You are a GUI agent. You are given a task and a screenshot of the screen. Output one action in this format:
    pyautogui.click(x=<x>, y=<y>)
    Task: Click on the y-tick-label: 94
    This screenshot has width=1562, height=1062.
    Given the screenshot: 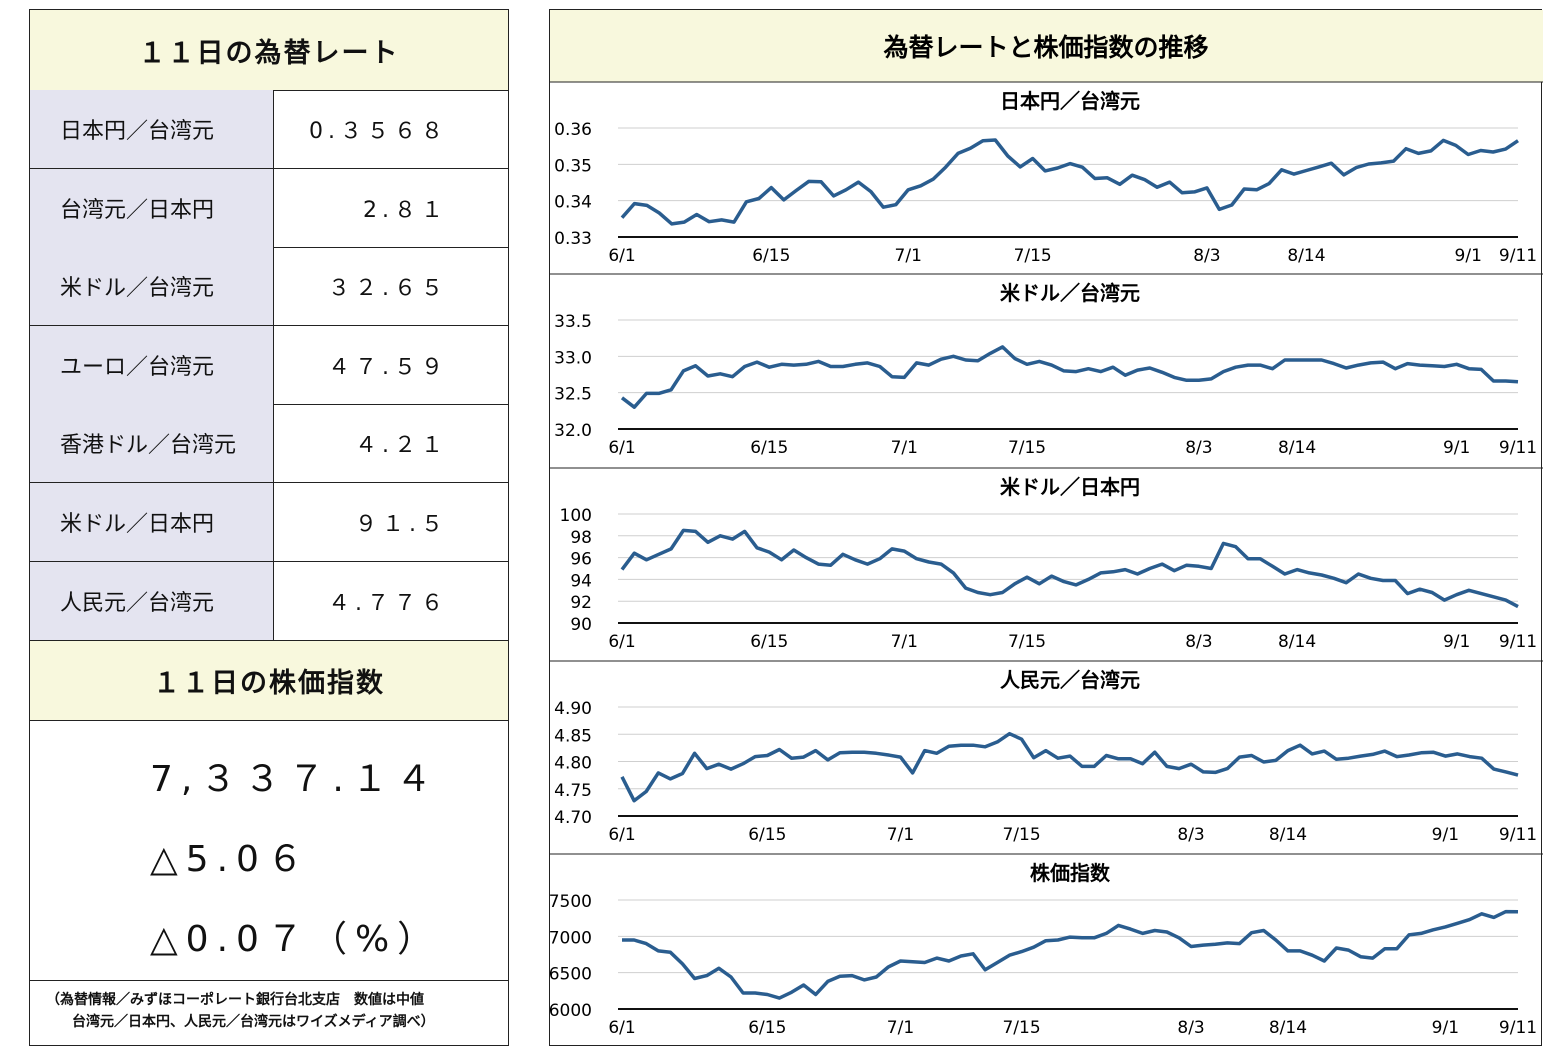 What is the action you would take?
    pyautogui.click(x=581, y=581)
    